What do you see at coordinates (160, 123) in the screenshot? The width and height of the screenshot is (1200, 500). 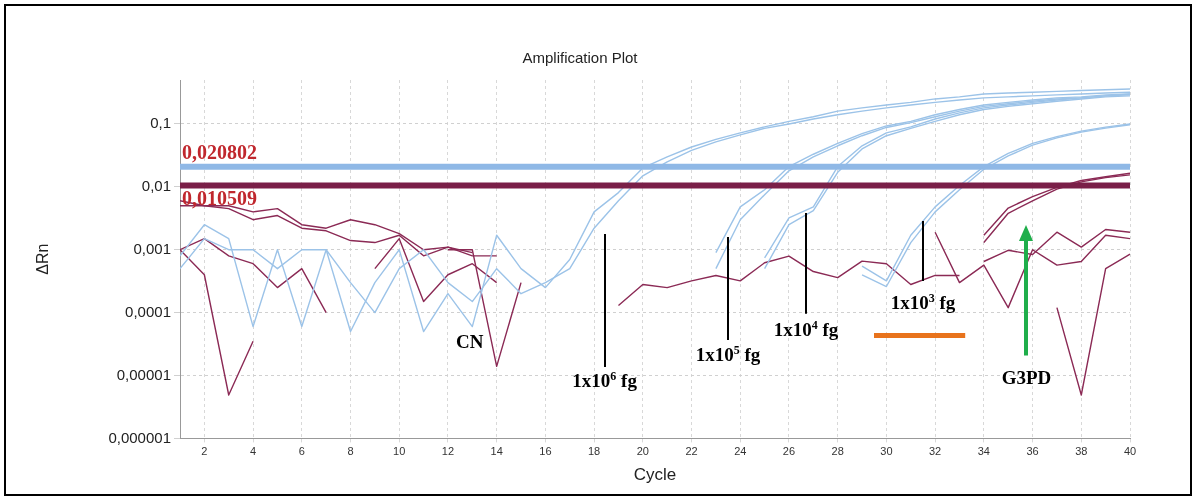 I see `y-tick-label: 0,1` at bounding box center [160, 123].